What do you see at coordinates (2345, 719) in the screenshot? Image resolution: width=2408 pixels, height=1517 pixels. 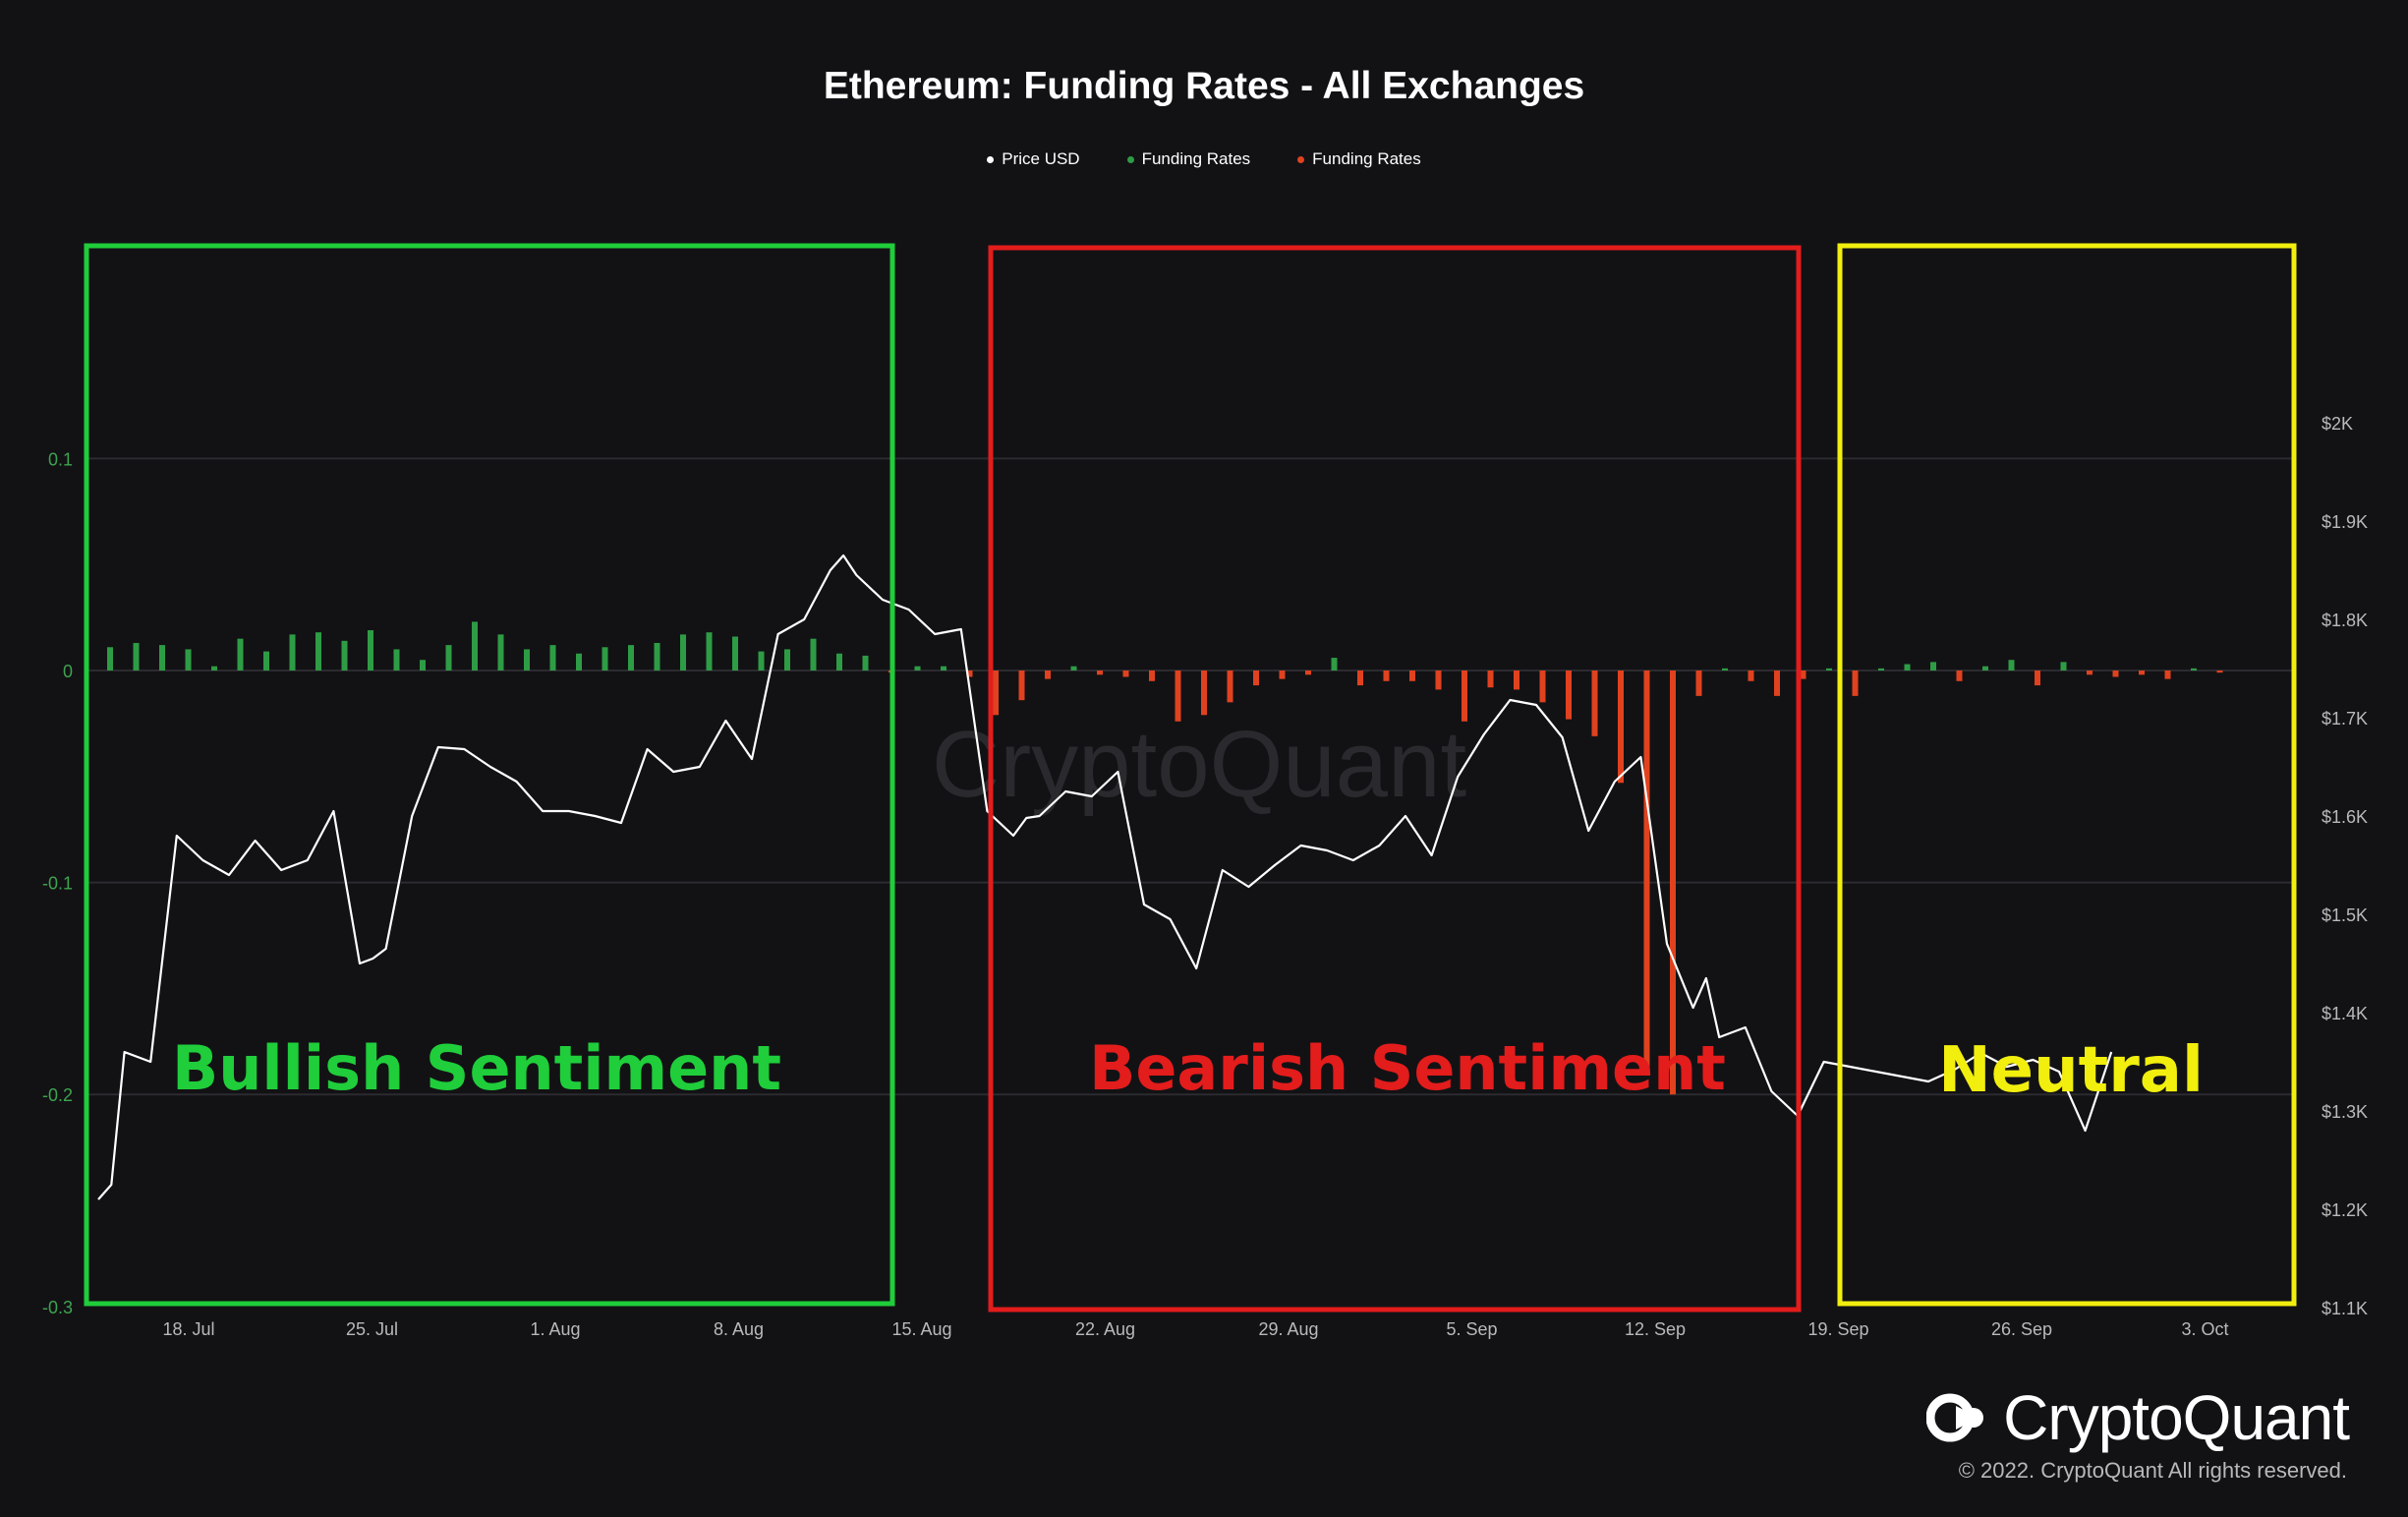 I see `right-axis-tick: $1.7K` at bounding box center [2345, 719].